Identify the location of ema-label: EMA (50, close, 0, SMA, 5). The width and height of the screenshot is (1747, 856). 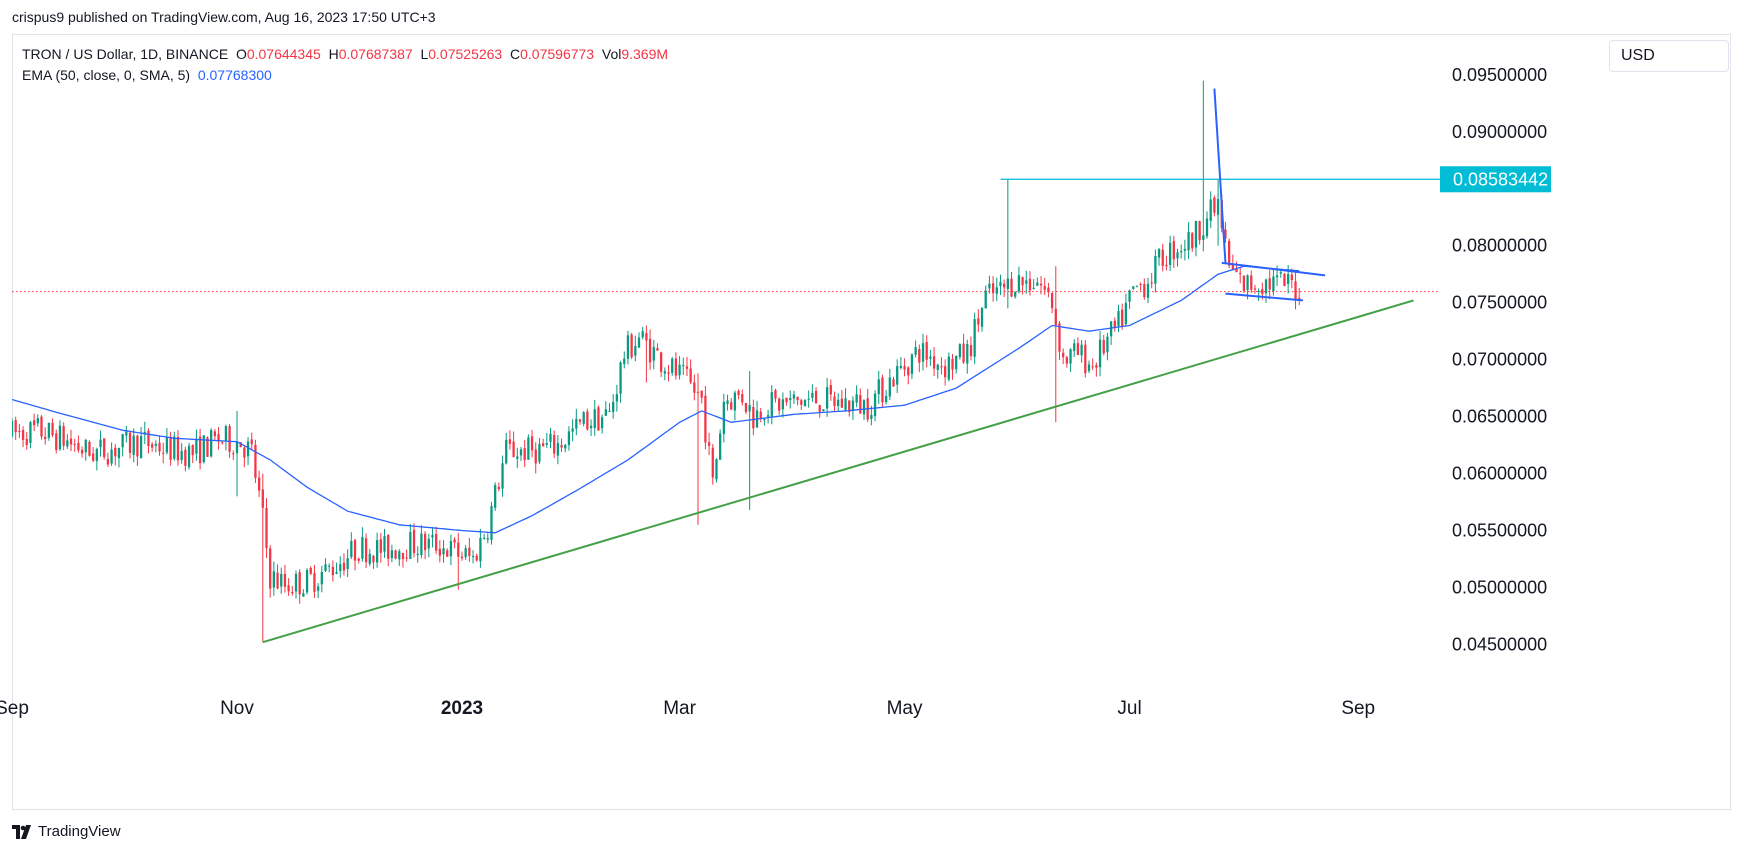
(106, 75).